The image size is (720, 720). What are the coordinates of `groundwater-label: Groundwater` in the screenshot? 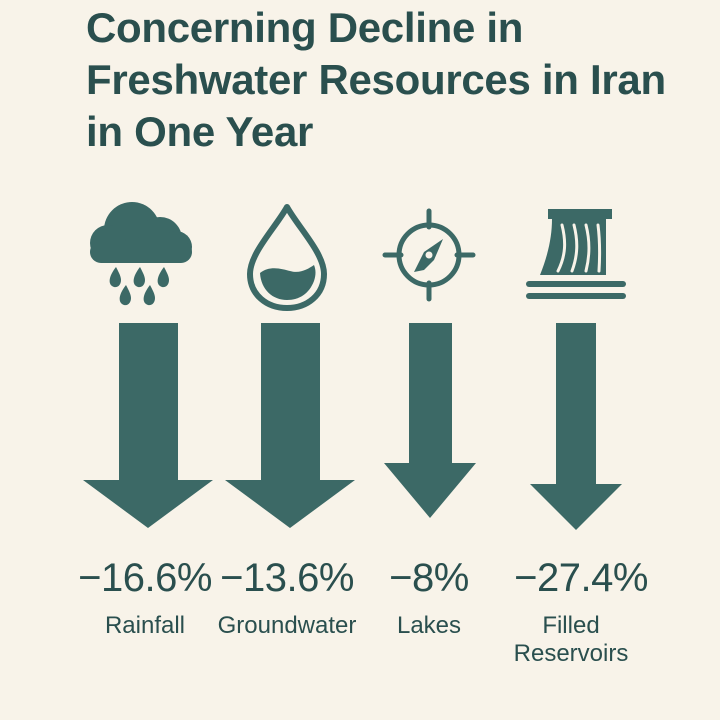 It's located at (287, 625).